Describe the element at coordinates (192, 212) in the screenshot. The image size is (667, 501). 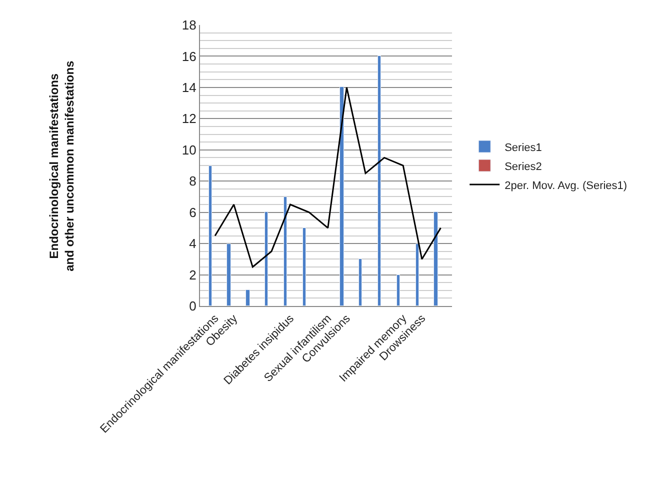
I see `y-tick-label: 6` at that location.